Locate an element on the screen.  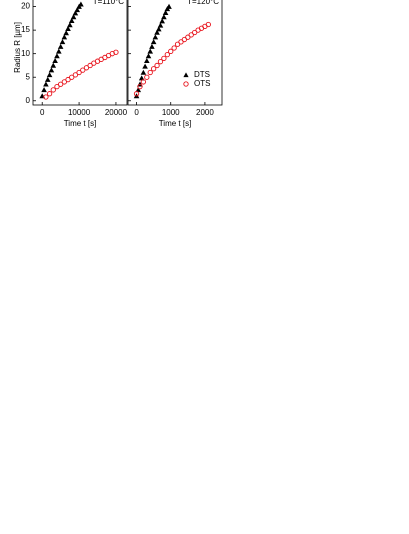
y-tick-label: 15 is located at coordinates (25, 29).